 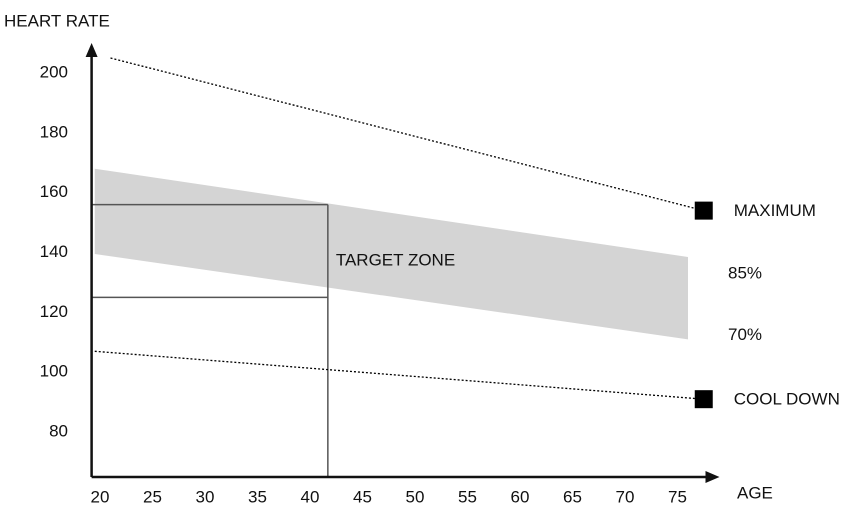 What do you see at coordinates (54, 311) in the screenshot?
I see `y-tick-label: 120` at bounding box center [54, 311].